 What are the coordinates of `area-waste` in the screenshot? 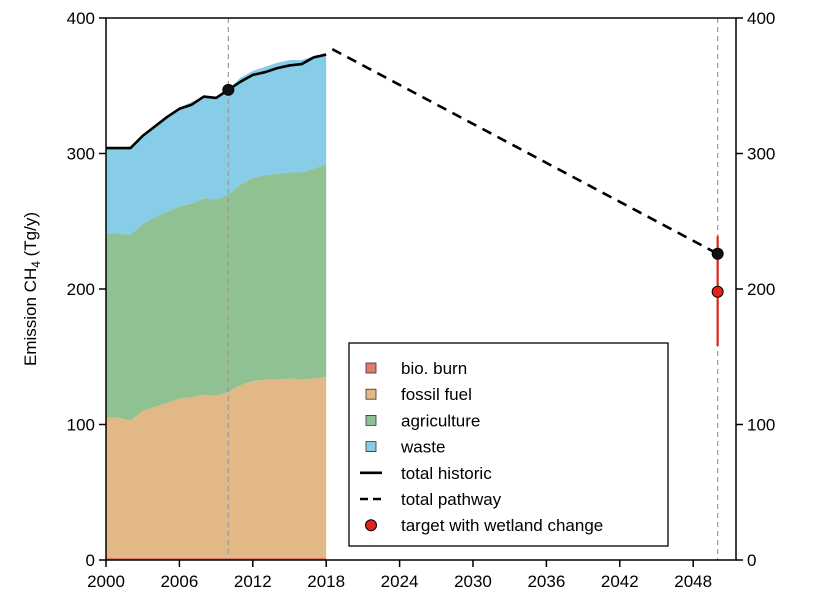 It's located at (216, 144).